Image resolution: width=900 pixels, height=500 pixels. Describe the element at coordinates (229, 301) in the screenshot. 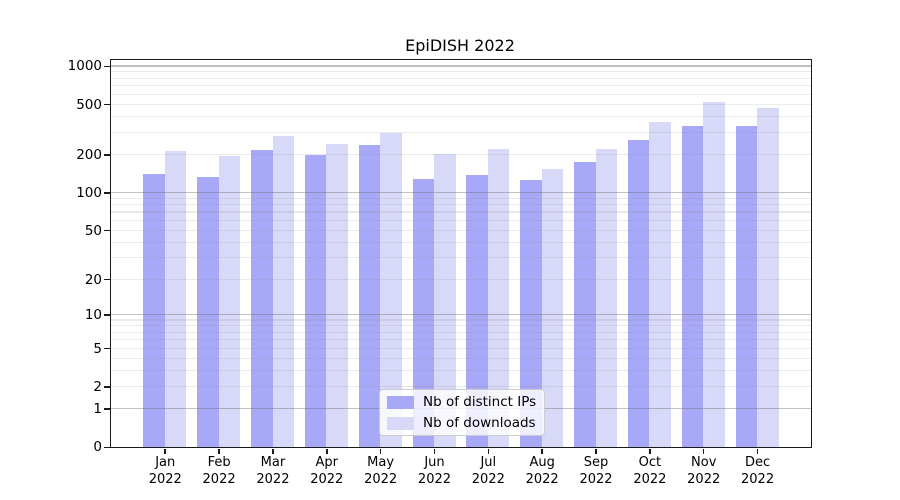

I see `bar-downloads-feb` at that location.